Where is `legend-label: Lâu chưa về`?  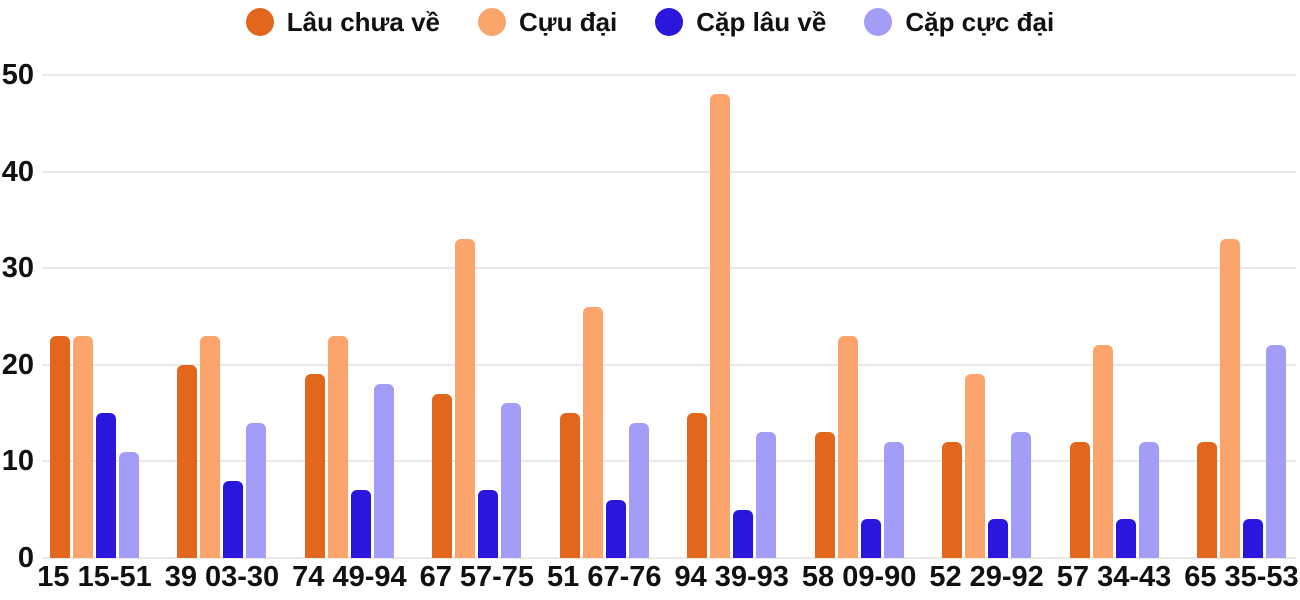
legend-label: Lâu chưa về is located at coordinates (363, 22).